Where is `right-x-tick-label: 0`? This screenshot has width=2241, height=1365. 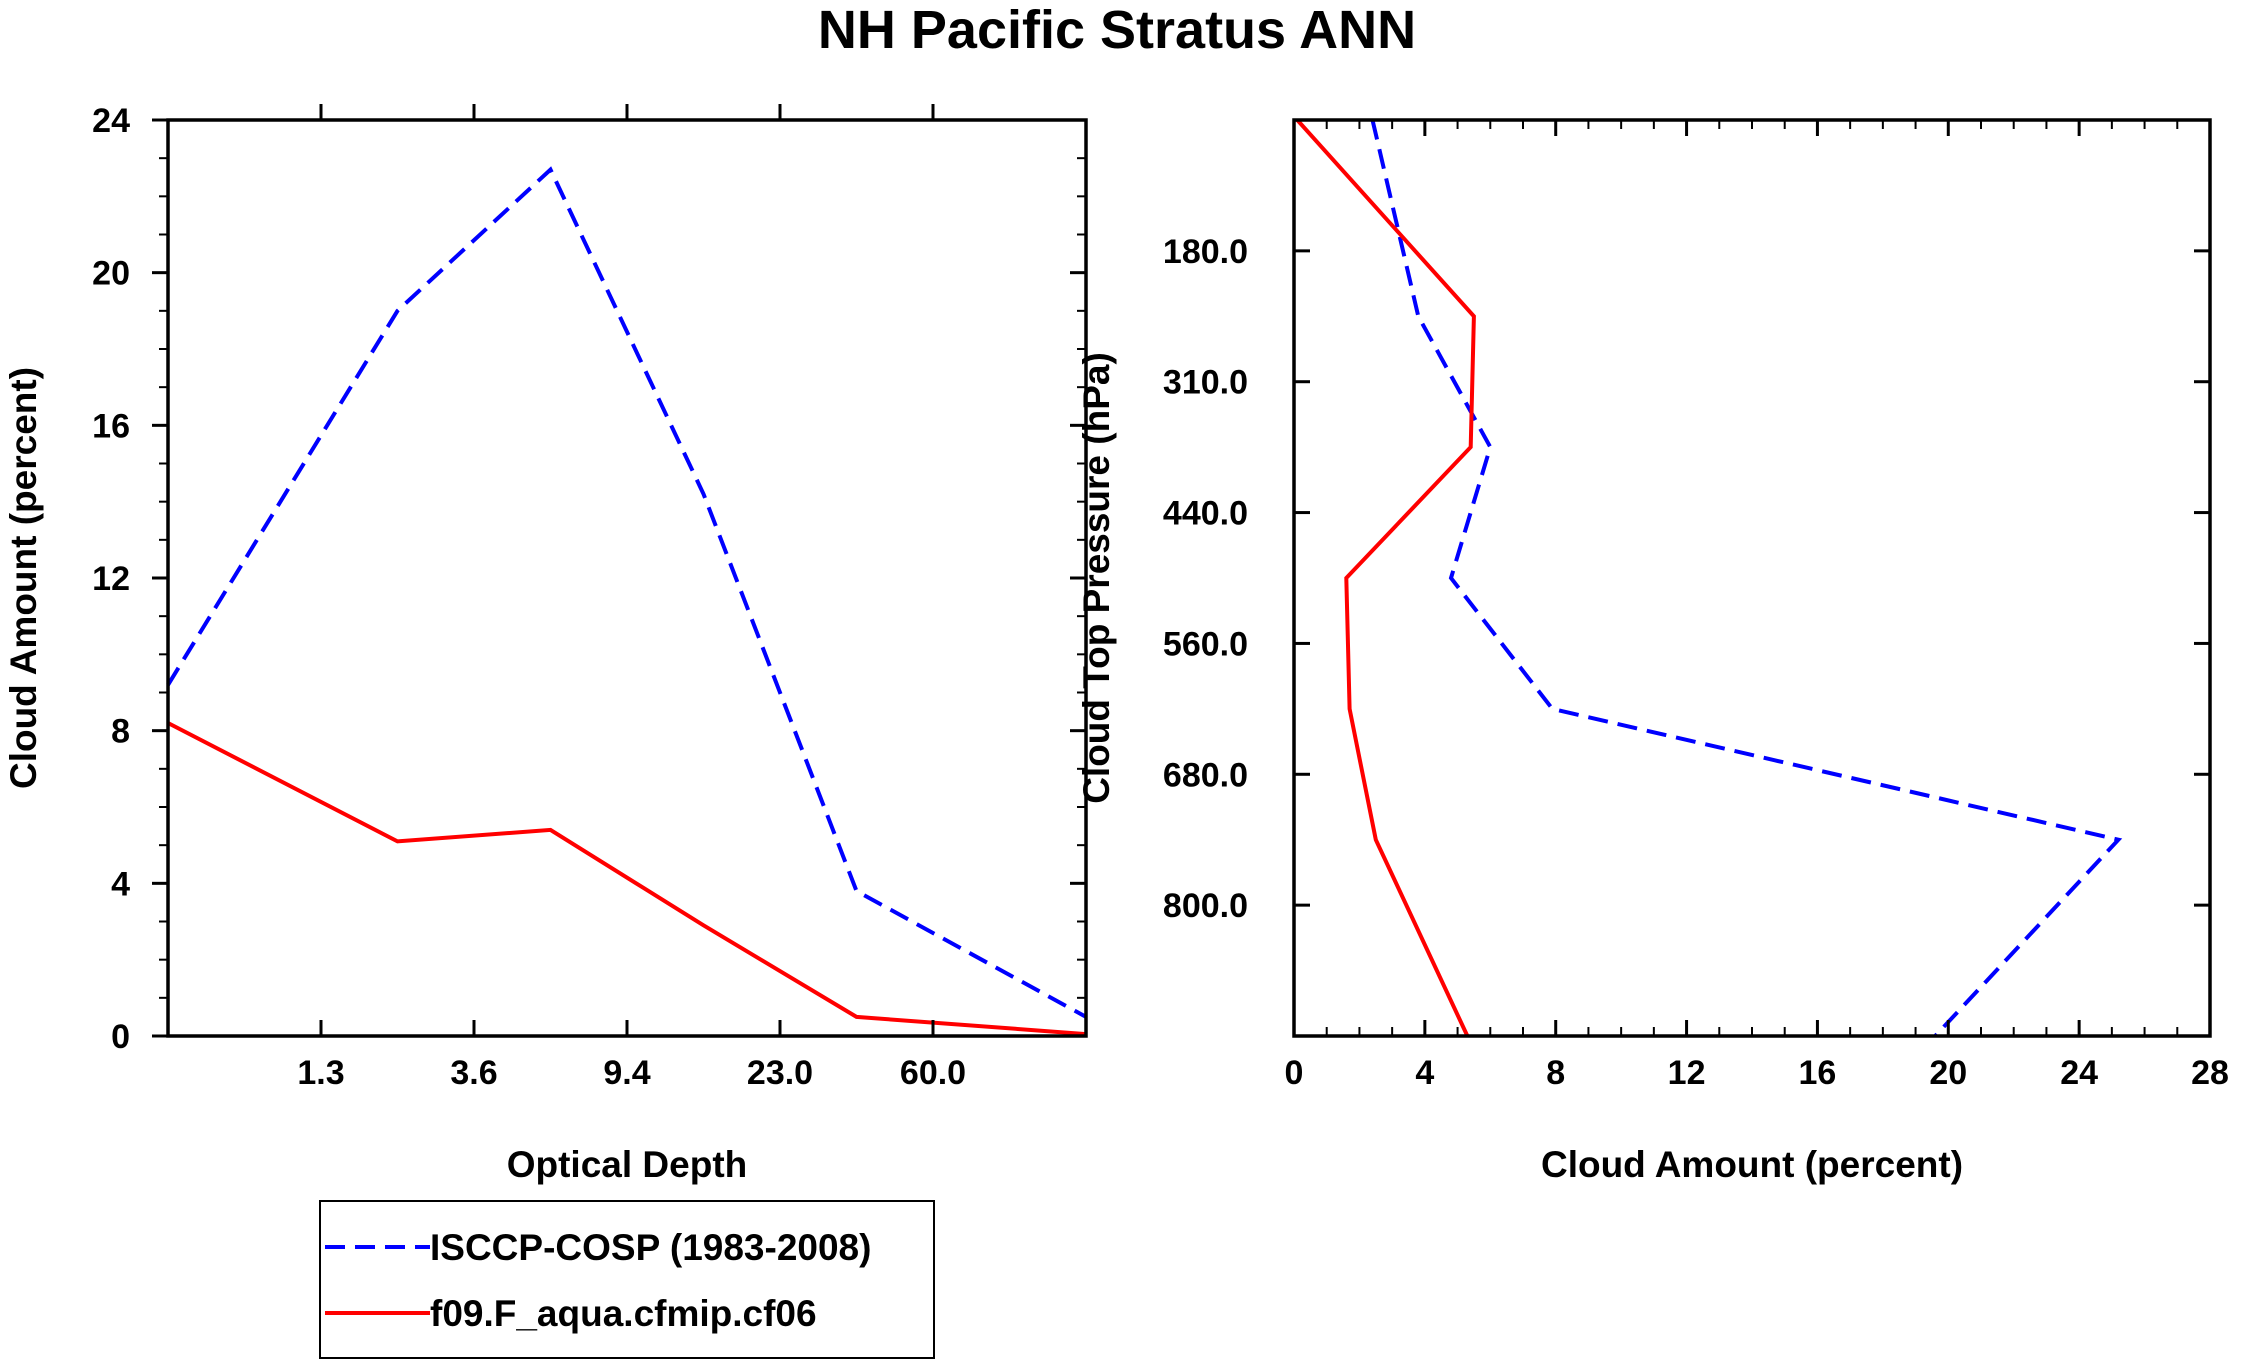
right-x-tick-label: 0 is located at coordinates (1294, 1073).